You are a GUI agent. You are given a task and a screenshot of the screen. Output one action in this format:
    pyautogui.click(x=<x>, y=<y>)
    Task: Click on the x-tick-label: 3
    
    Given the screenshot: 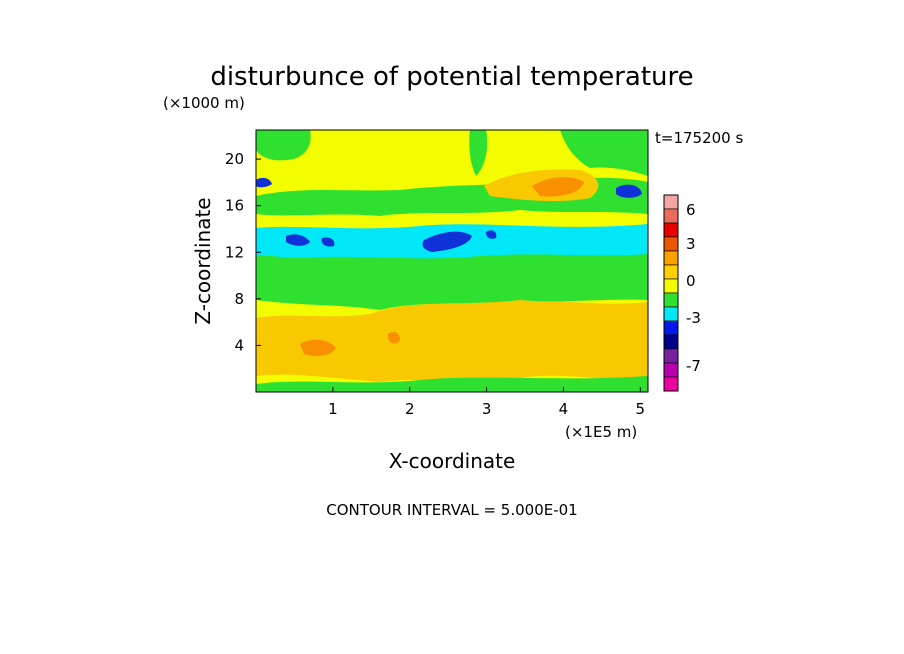 What is the action you would take?
    pyautogui.click(x=487, y=409)
    